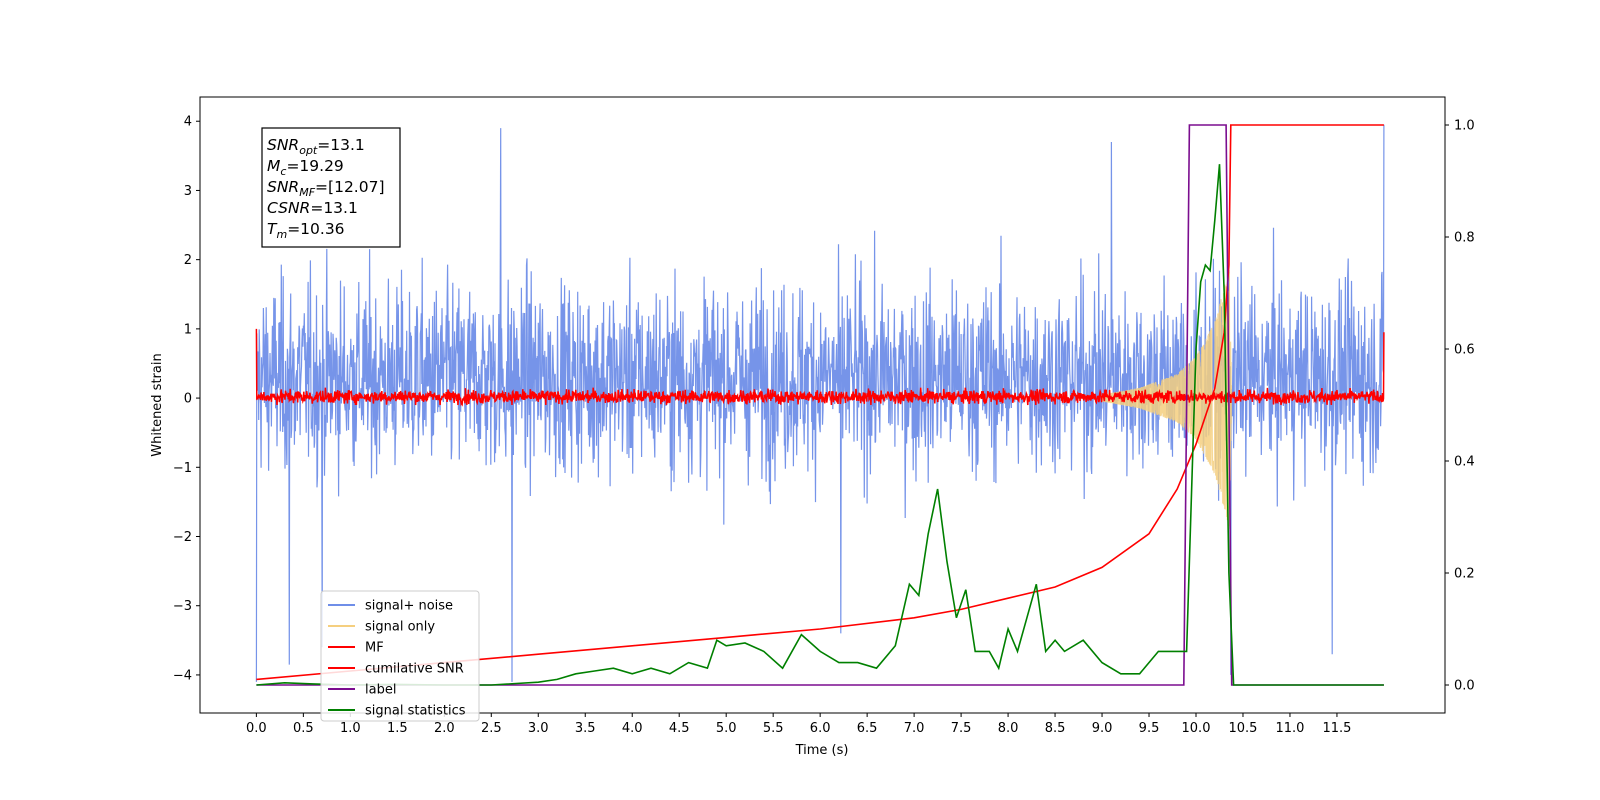 The height and width of the screenshot is (800, 1600). Describe the element at coordinates (773, 728) in the screenshot. I see `x-tick-label: 5.5` at that location.